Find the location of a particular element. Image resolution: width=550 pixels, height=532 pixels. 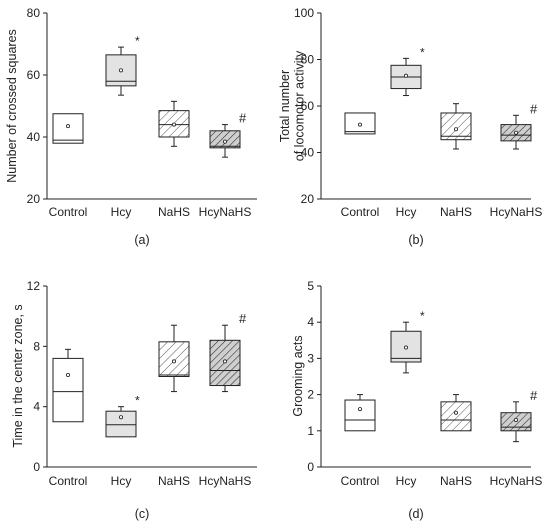

panel-label: (d) is located at coordinates (415, 514).